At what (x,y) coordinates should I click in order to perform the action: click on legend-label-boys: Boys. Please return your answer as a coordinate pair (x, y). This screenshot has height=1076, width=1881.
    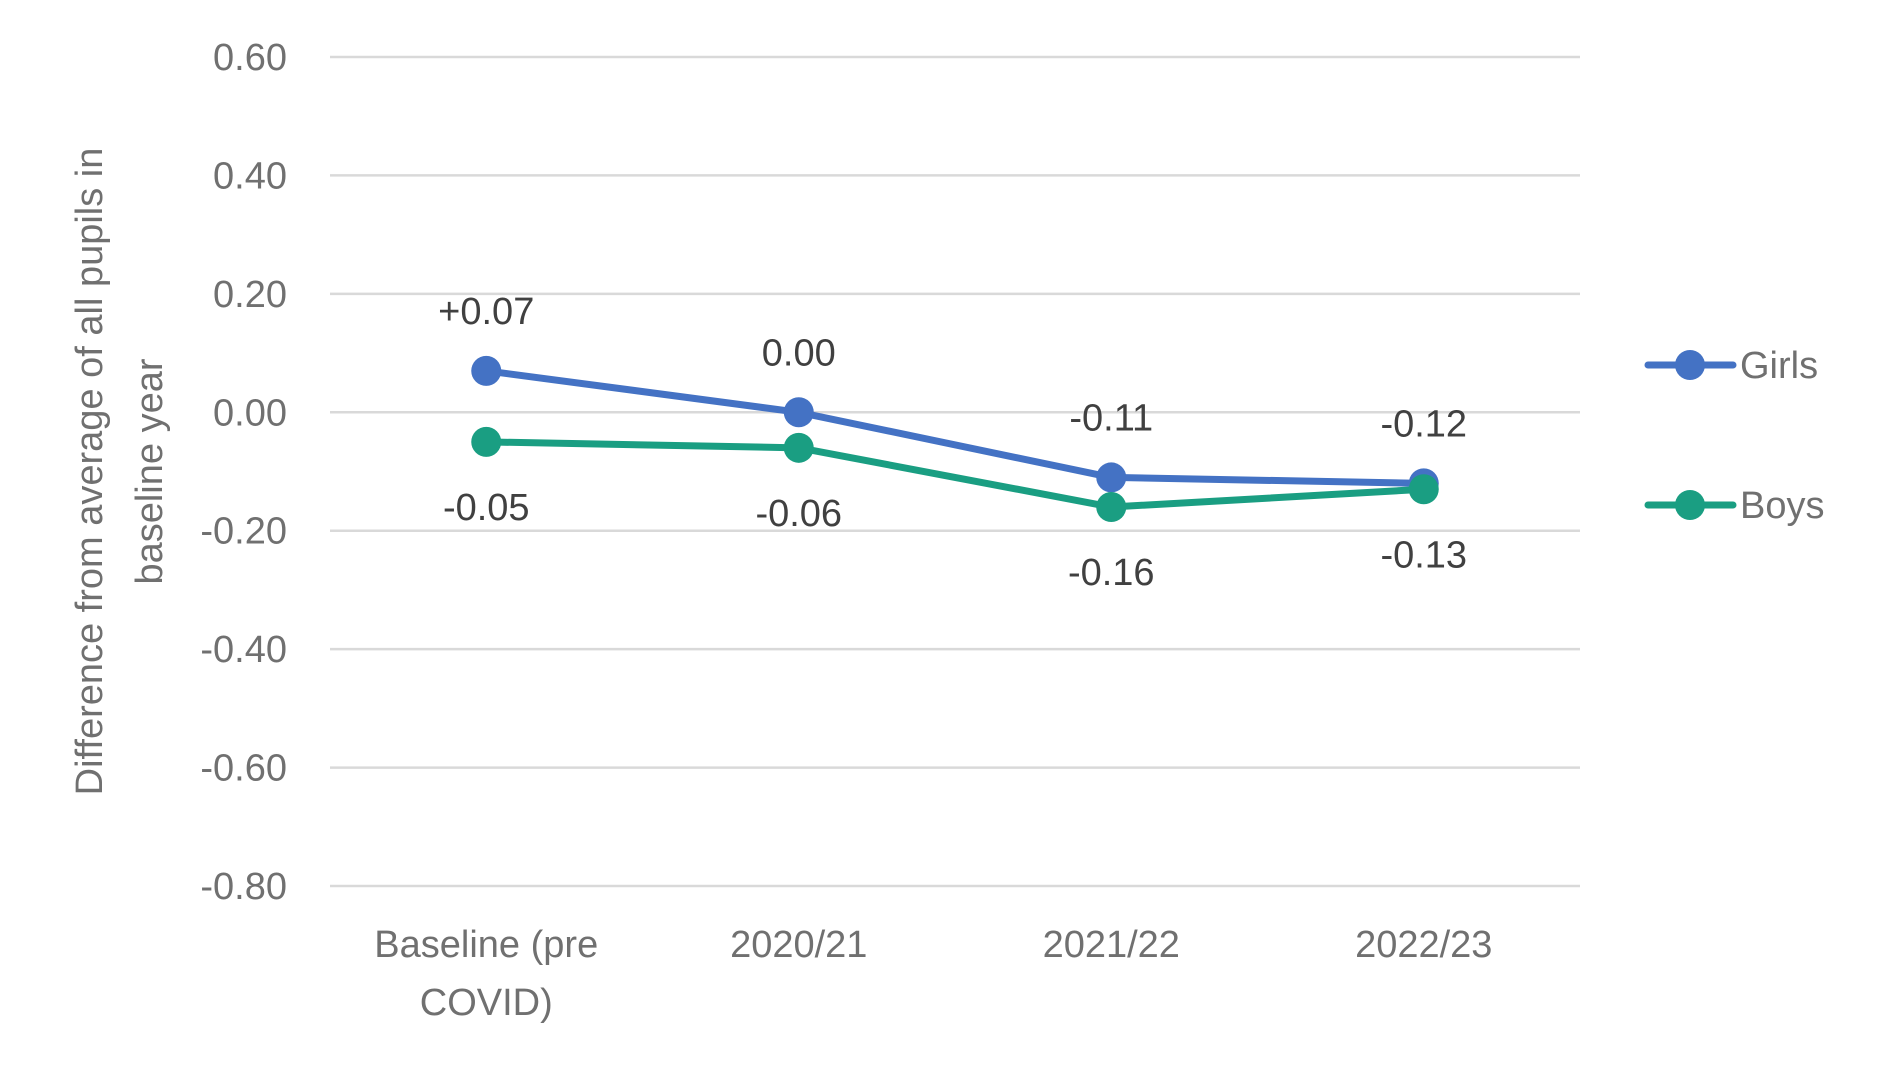
    Looking at the image, I should click on (1782, 506).